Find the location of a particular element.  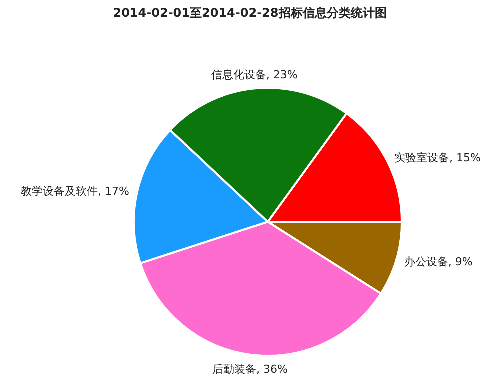

slice-label: 办公设备, 9% is located at coordinates (438, 262).